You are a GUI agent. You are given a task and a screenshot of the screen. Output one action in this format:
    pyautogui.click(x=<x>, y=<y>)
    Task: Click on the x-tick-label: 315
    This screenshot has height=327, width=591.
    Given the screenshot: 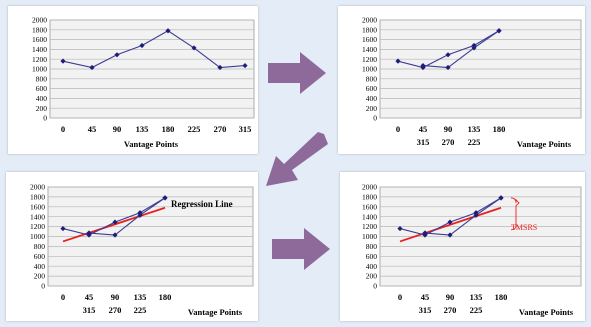 What is the action you would take?
    pyautogui.click(x=245, y=129)
    